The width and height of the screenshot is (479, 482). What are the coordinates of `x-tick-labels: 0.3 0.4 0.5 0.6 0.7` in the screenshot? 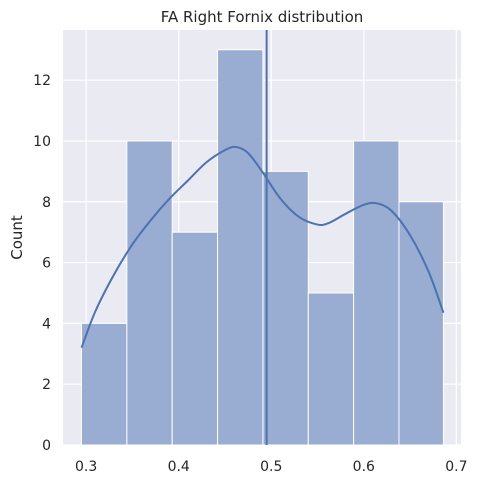 It's located at (271, 467).